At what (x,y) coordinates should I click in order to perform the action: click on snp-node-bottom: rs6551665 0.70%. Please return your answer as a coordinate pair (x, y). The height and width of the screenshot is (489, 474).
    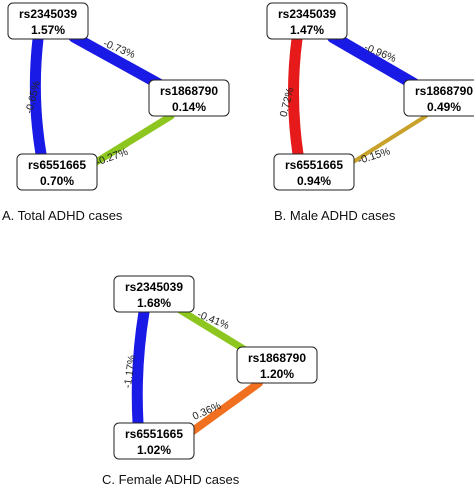
    Looking at the image, I should click on (57, 172).